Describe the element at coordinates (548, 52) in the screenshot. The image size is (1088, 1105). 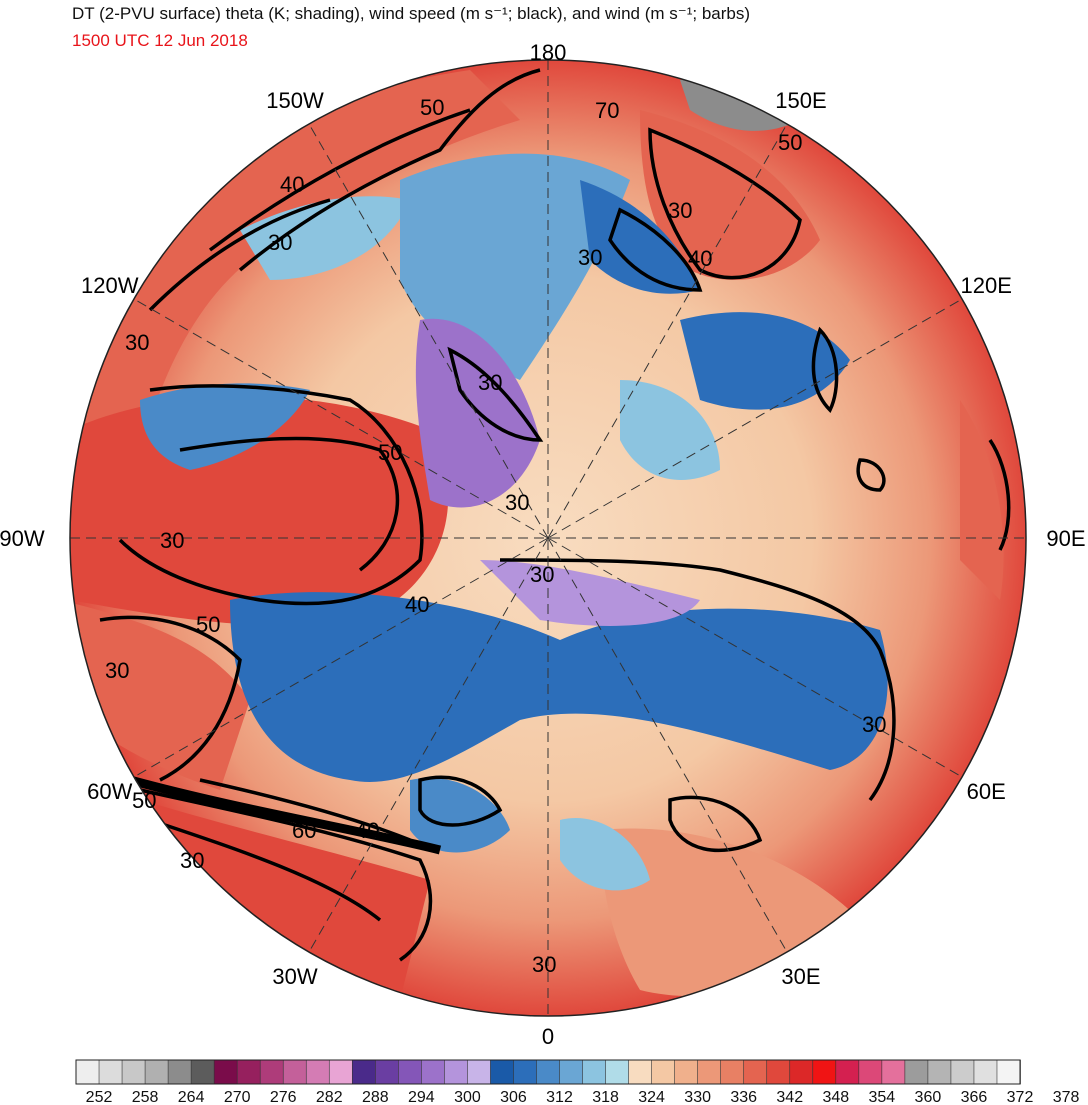
I see `longitude-label: 180` at that location.